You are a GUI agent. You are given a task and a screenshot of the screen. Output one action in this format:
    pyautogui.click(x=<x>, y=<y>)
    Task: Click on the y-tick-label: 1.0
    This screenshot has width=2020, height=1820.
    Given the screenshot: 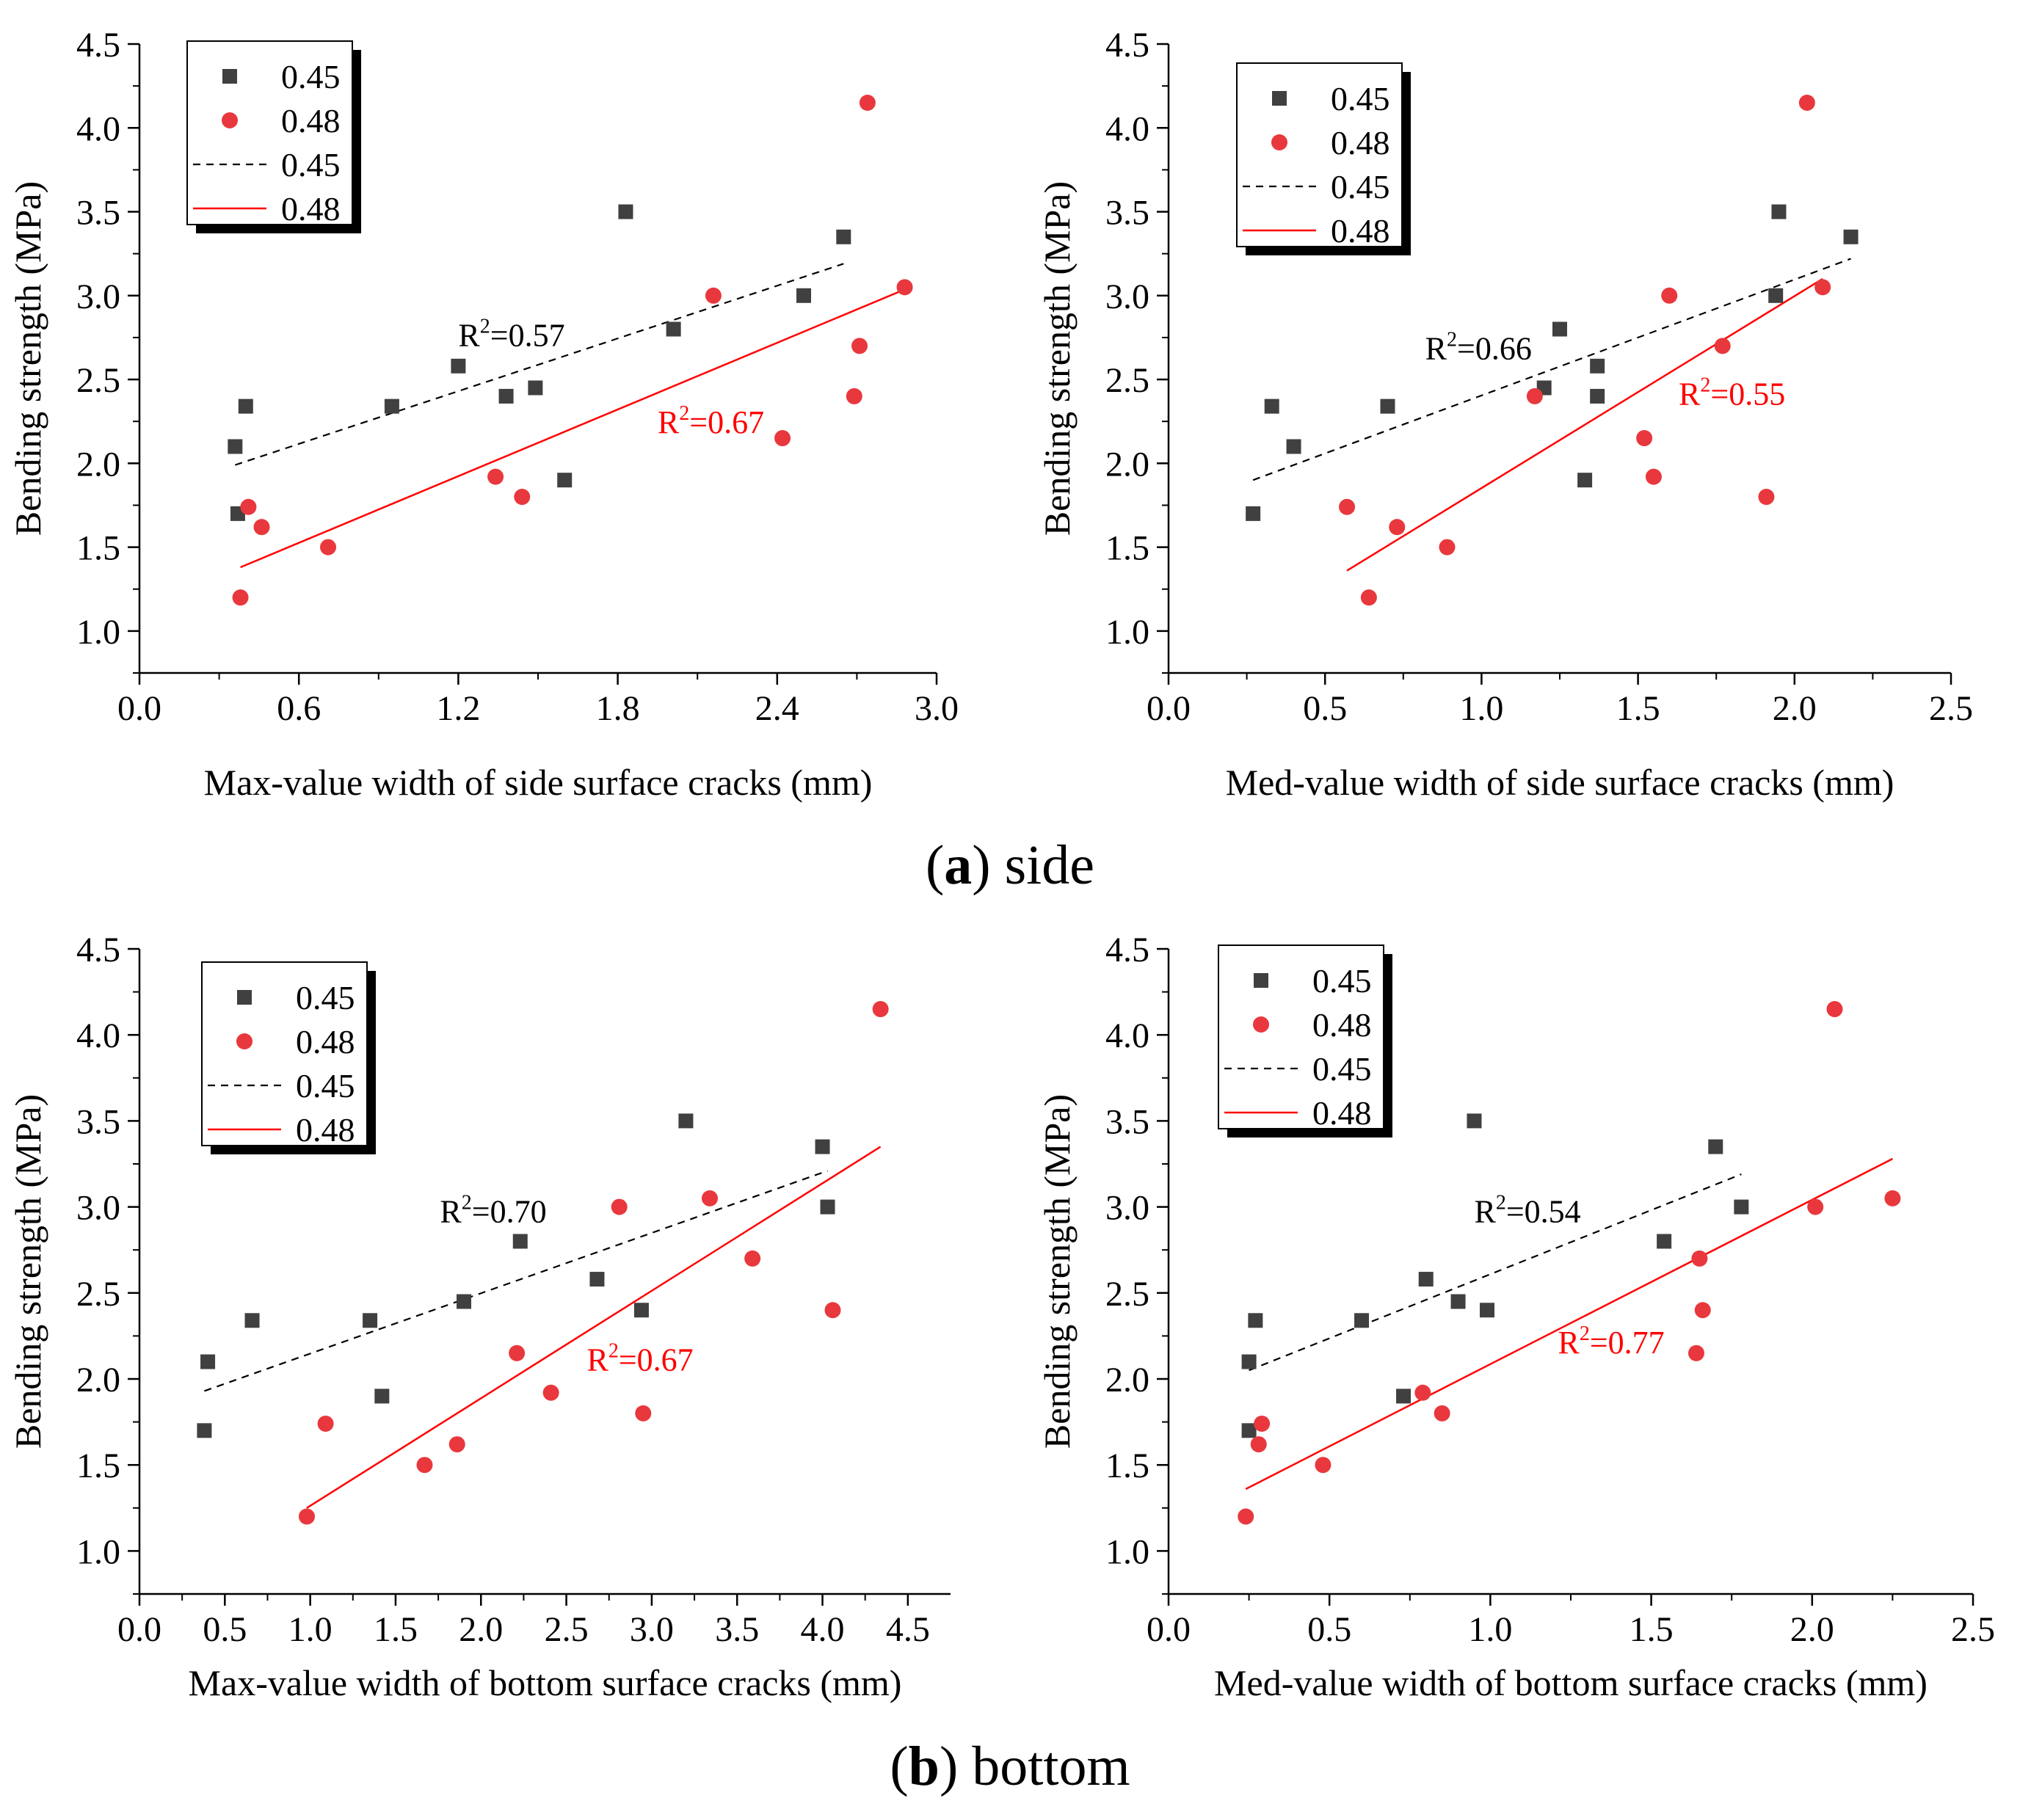 What is the action you would take?
    pyautogui.click(x=1127, y=632)
    